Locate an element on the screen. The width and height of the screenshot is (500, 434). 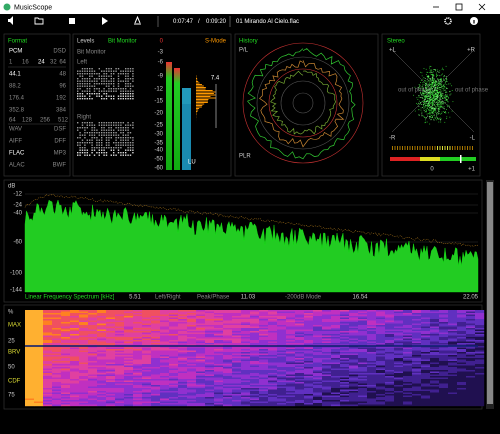
open-button is located at coordinates (39, 21).